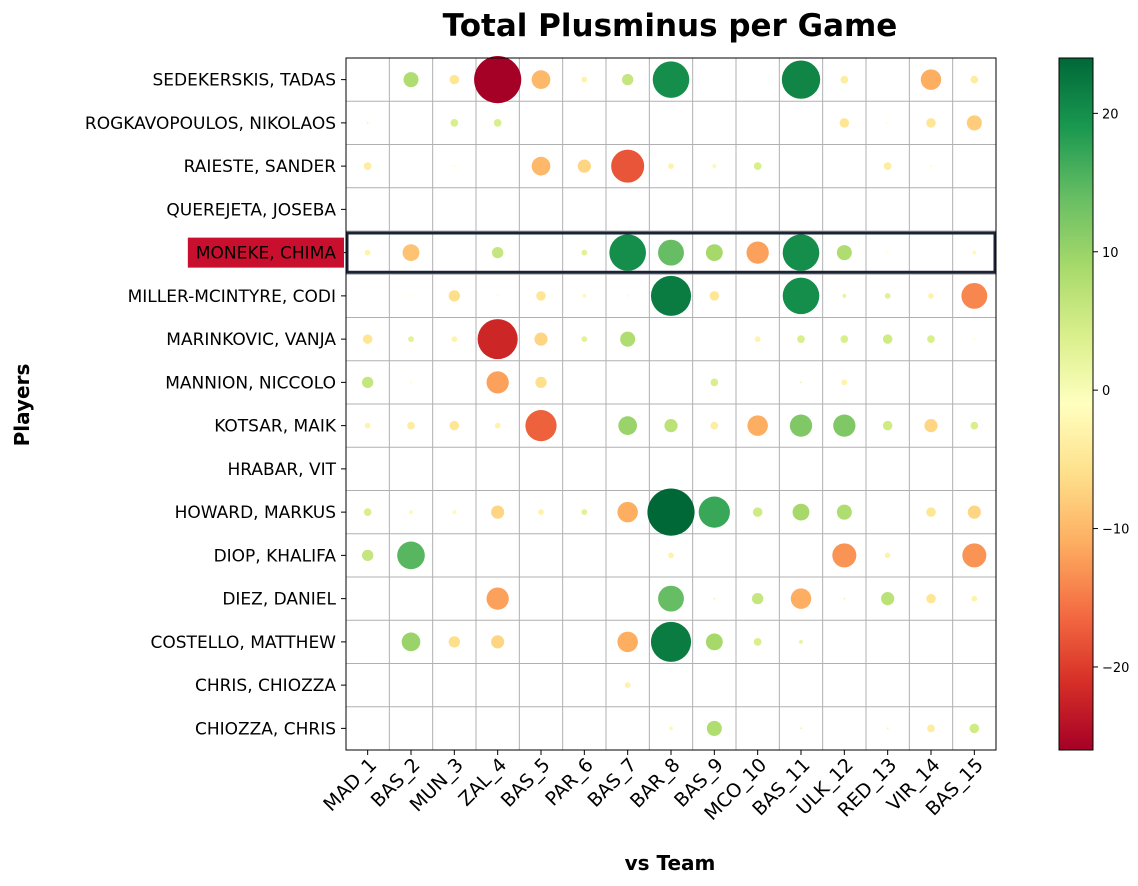 The image size is (1138, 886). I want to click on colorbar-tick-label: −20, so click(1115, 668).